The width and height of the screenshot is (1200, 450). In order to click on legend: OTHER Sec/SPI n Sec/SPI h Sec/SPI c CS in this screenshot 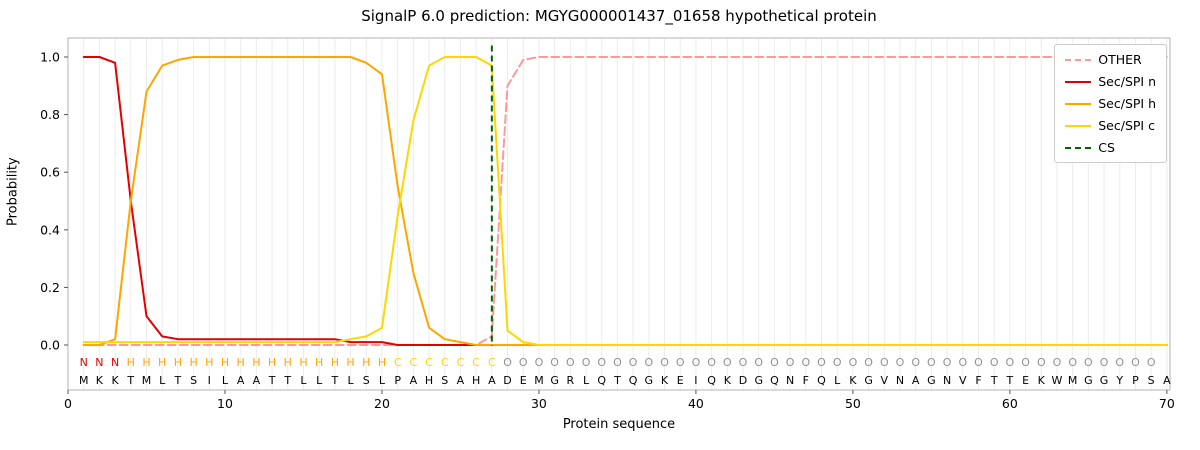, I will do `click(1110, 103)`.